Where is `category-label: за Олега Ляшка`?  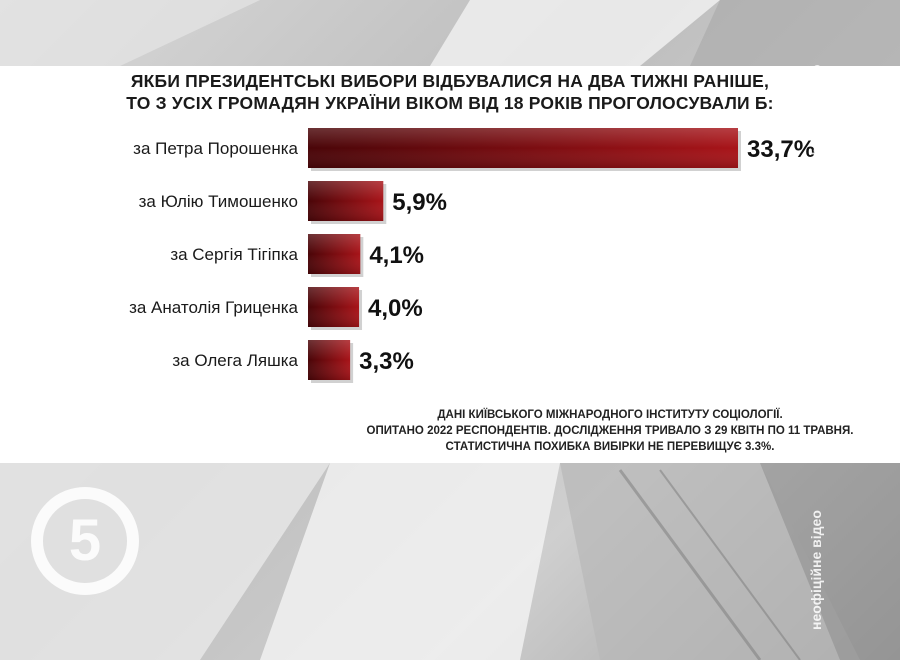
category-label: за Олега Ляшка is located at coordinates (235, 360).